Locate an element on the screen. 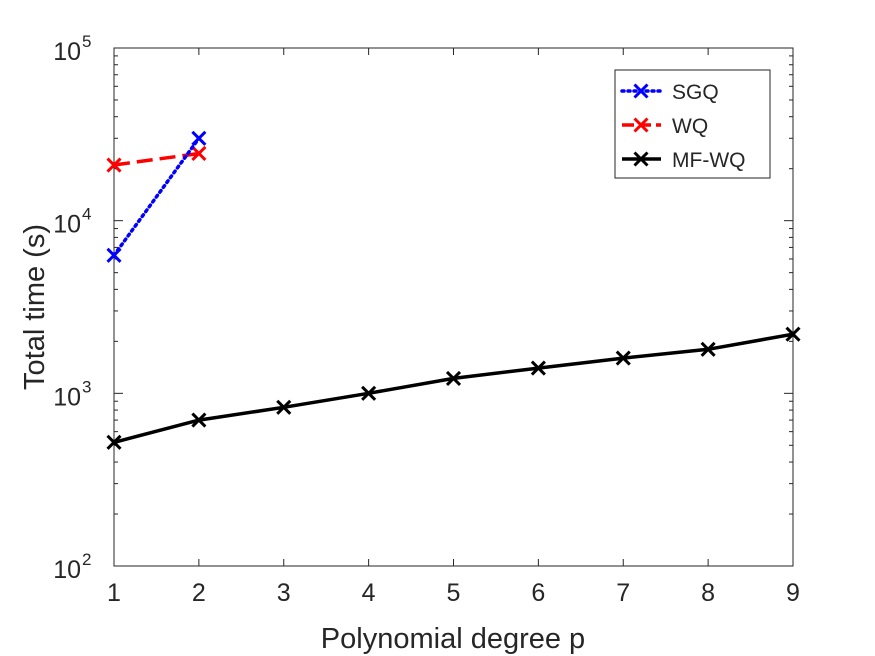 This screenshot has height=656, width=875. legend-label: MF-WQ is located at coordinates (708, 160).